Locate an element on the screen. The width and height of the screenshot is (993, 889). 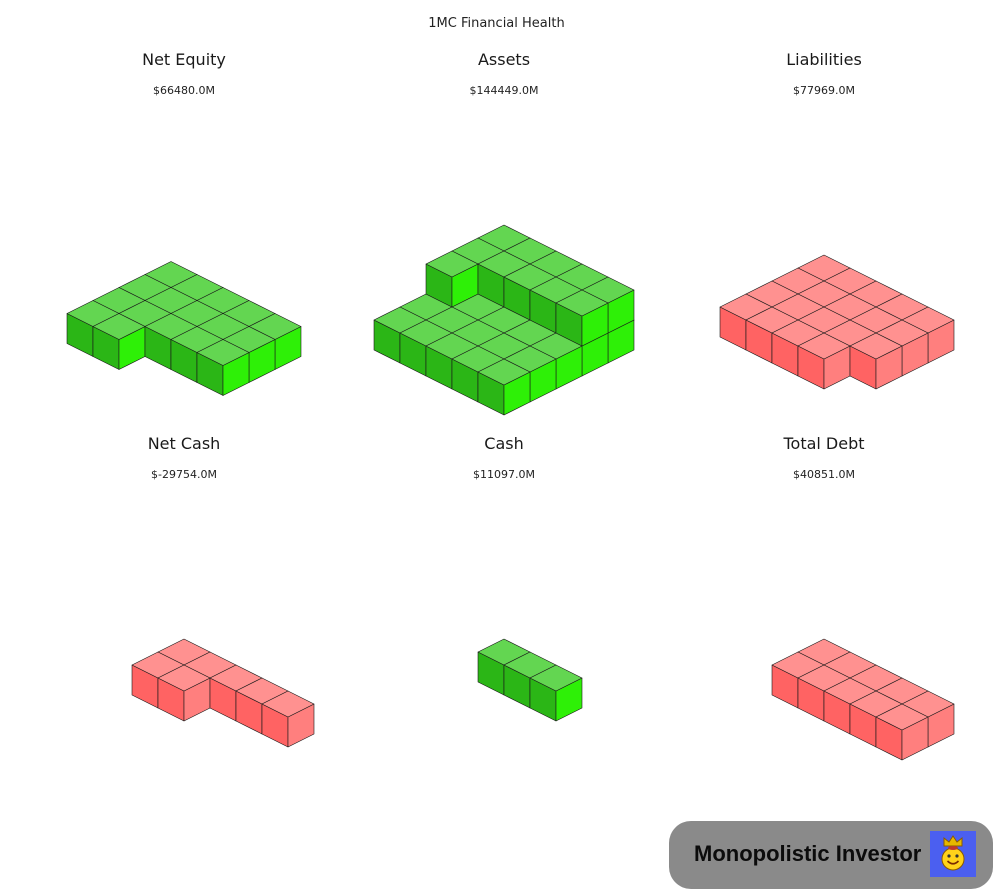
panel-value: $-29754.0M is located at coordinates (184, 474).